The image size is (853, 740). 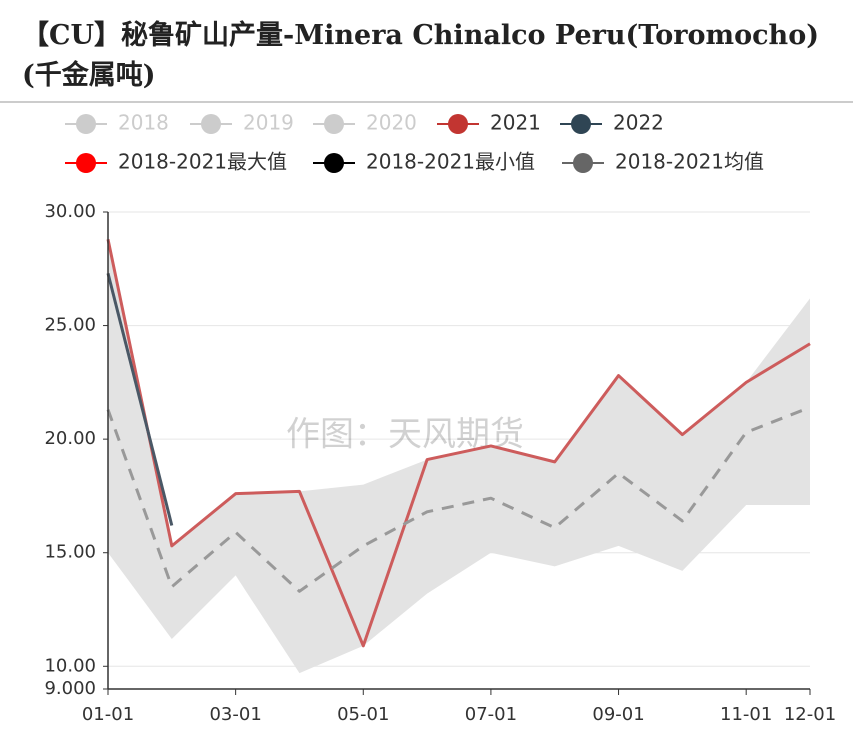 I want to click on x-tick-label: 09-01, so click(x=618, y=714).